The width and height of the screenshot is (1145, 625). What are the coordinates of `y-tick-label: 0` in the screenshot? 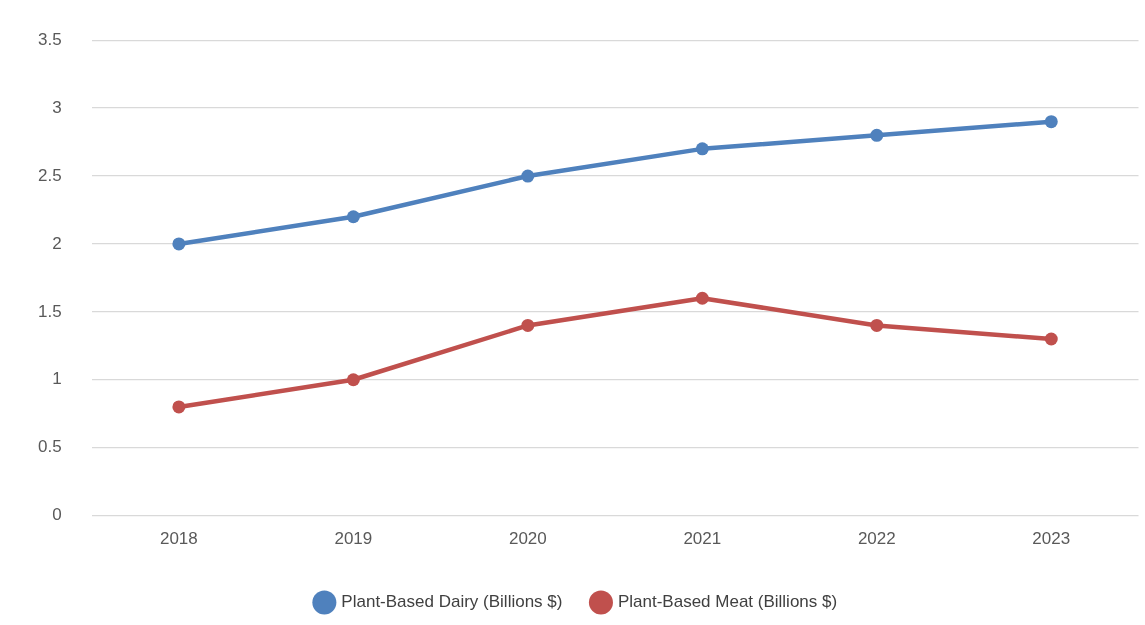 It's located at (57, 515).